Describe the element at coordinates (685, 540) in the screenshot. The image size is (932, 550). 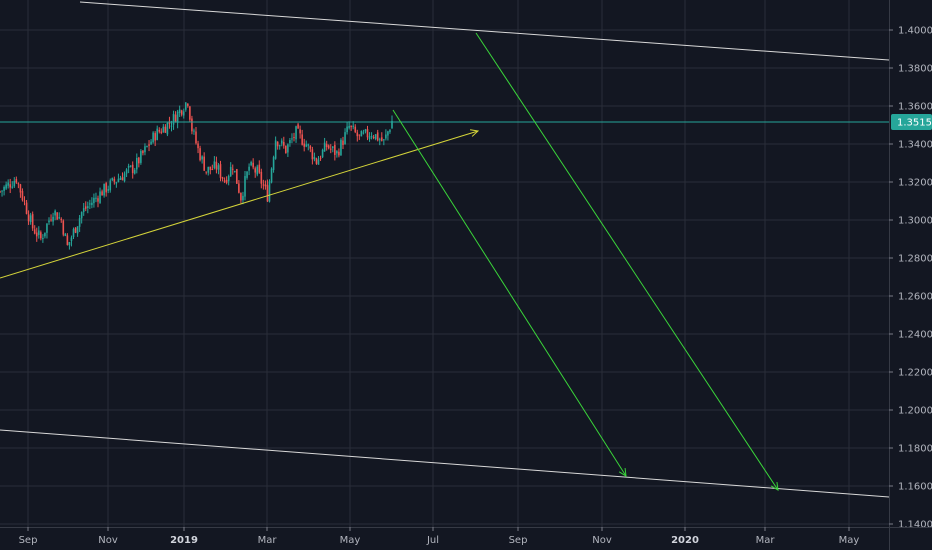
I see `time-tick-label: 2020` at that location.